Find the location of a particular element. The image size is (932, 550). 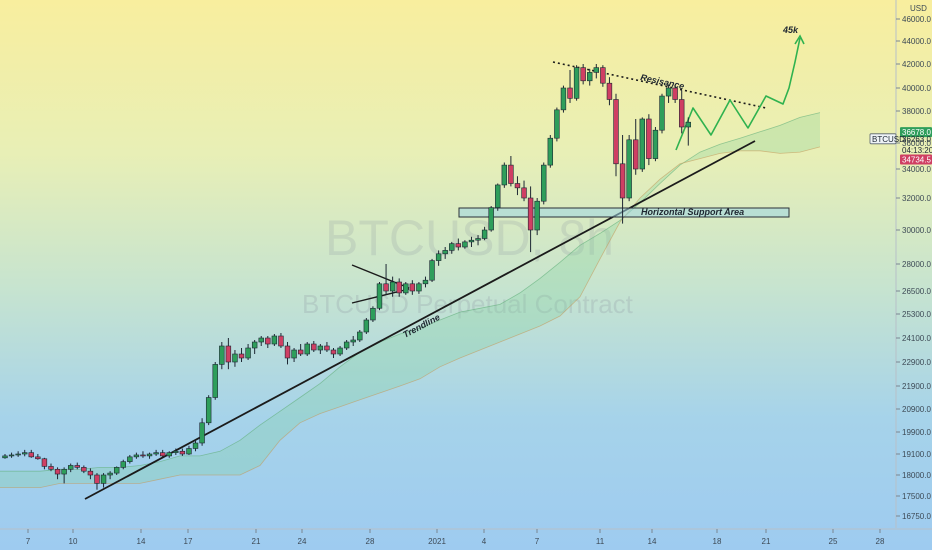

price-tag-label: 04:13:20 is located at coordinates (917, 150).